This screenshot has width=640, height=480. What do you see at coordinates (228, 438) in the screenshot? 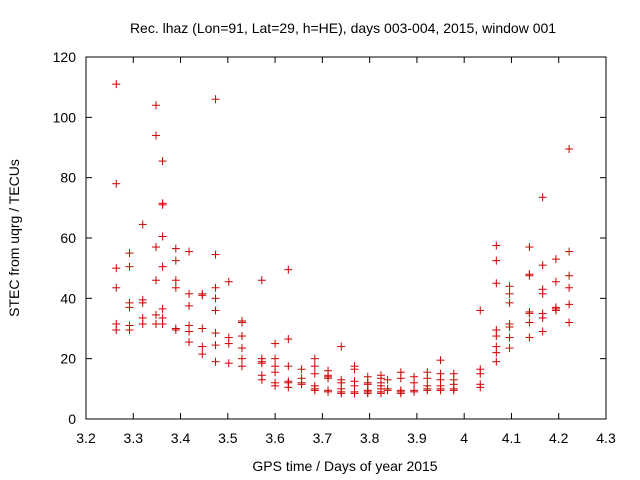
I see `x-tick-label: 3.5` at bounding box center [228, 438].